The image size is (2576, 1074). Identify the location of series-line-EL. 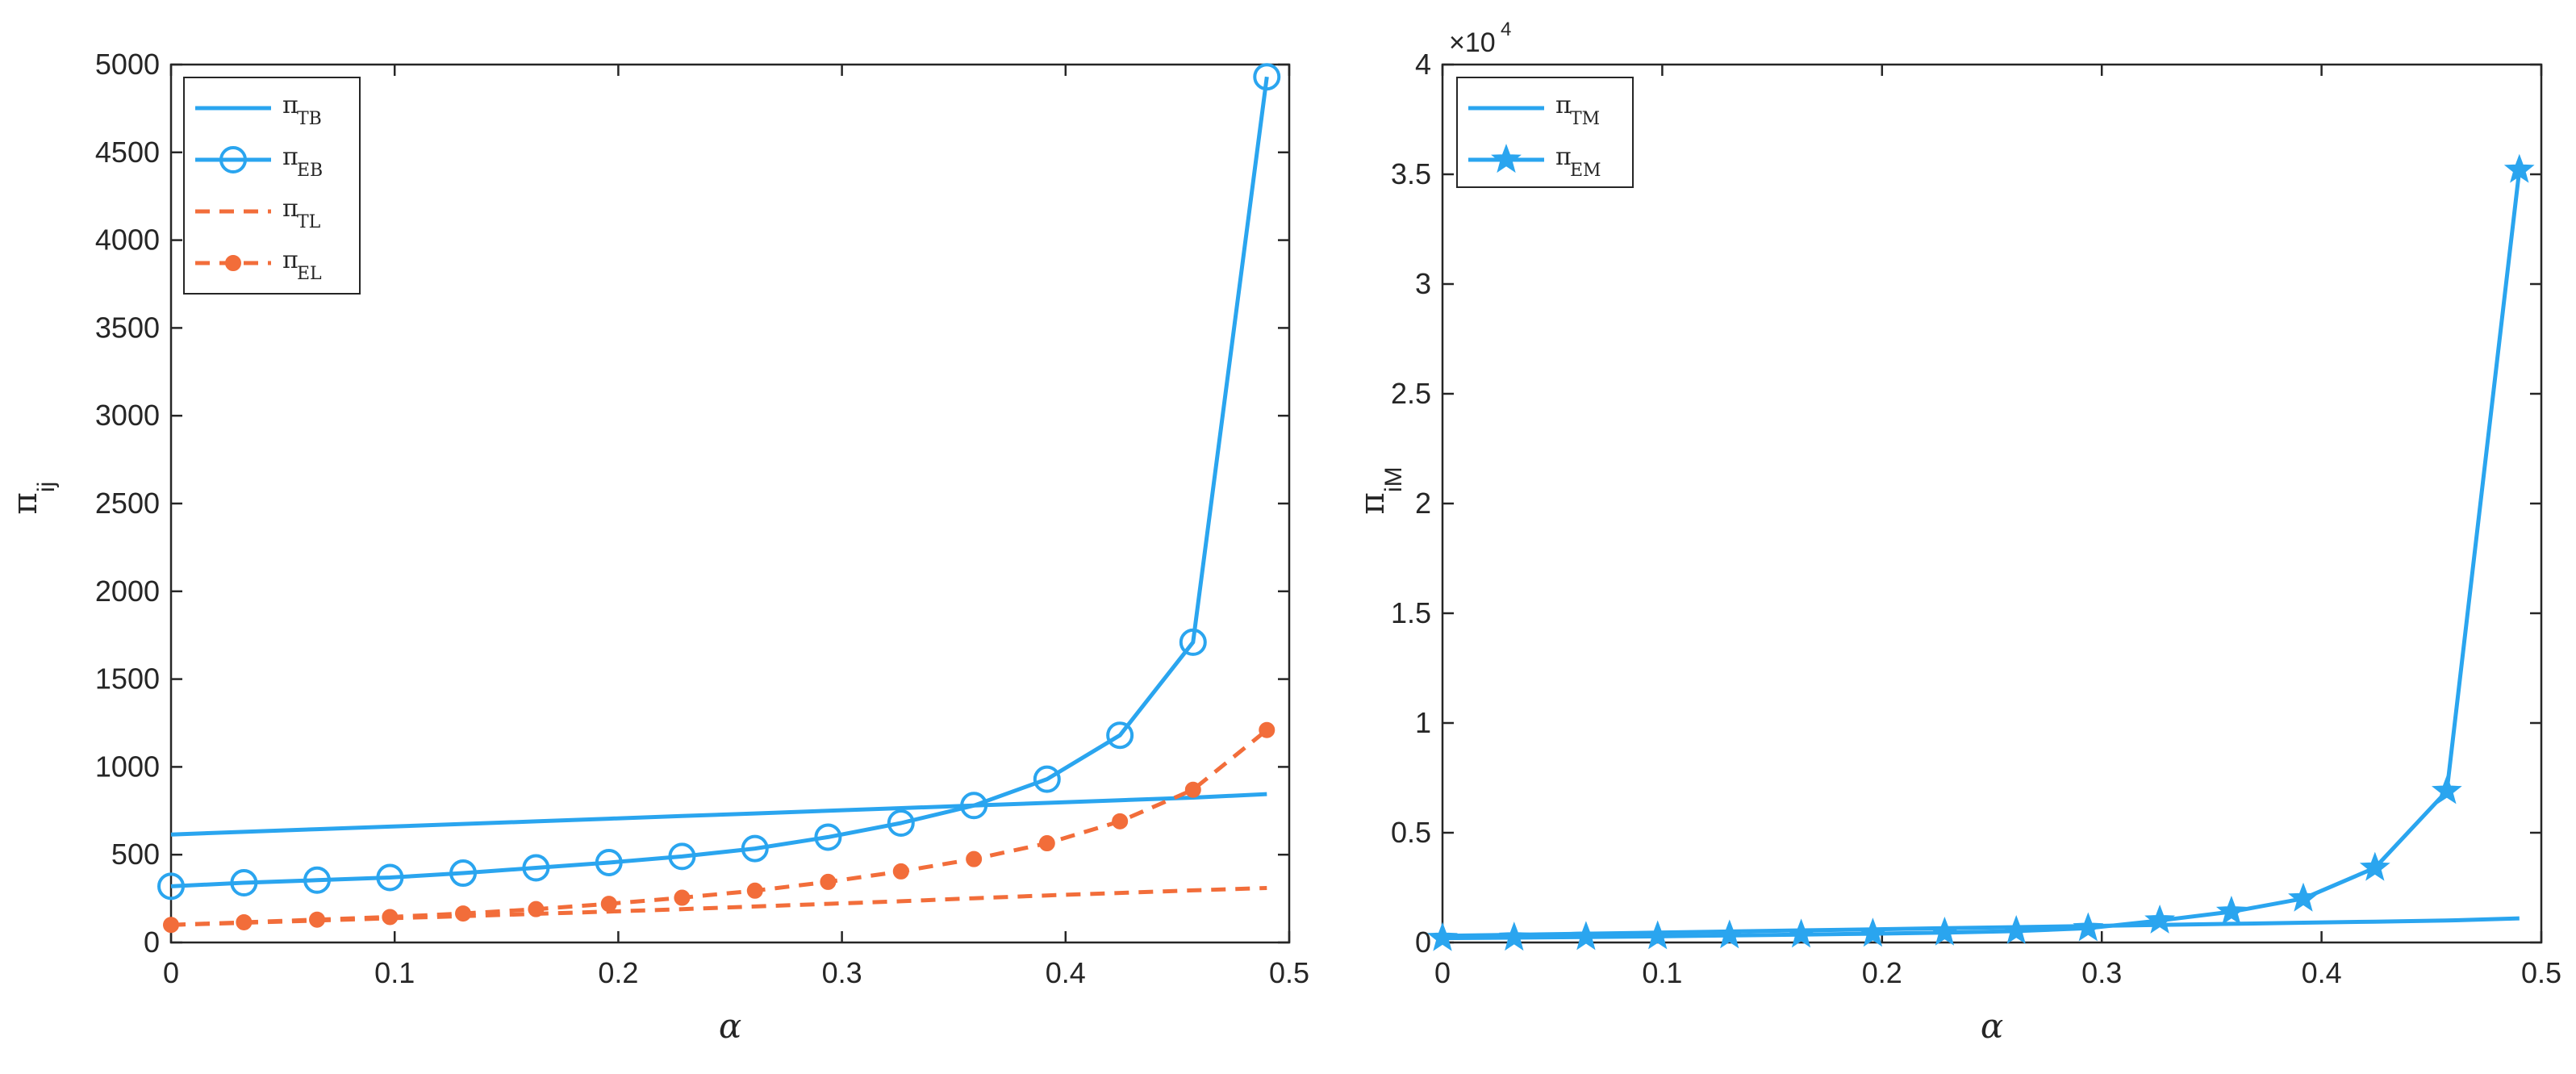
(719, 827).